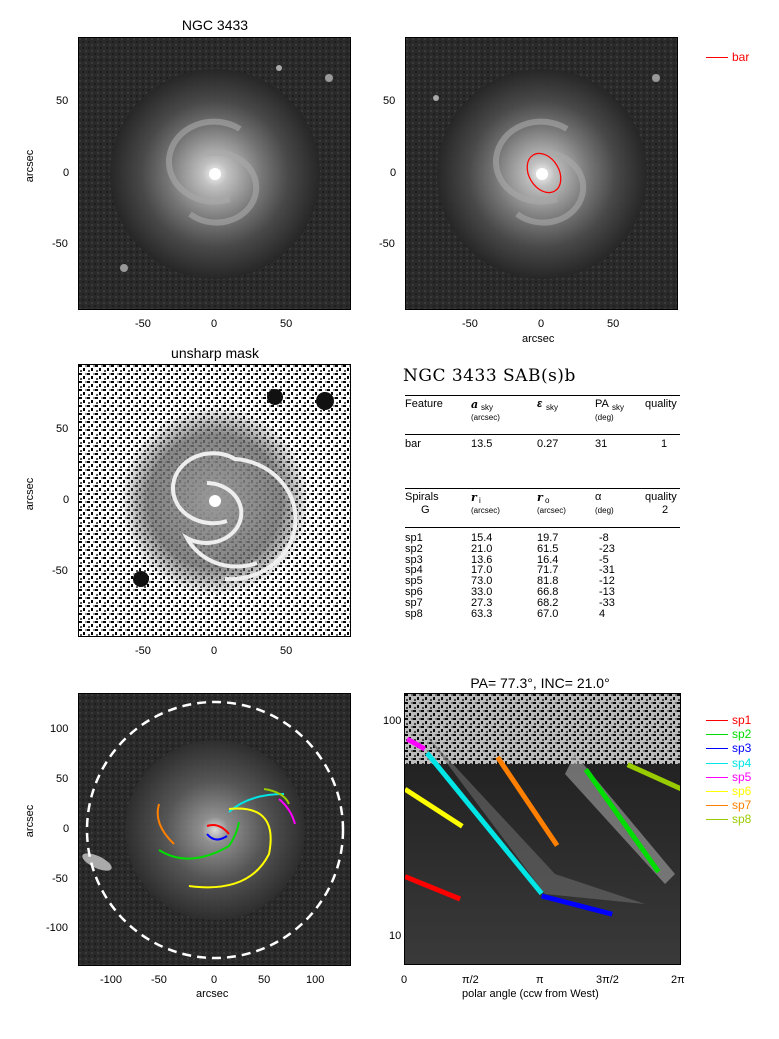 The width and height of the screenshot is (779, 1039). I want to click on spiral-cell-c2: 15.4, so click(482, 538).